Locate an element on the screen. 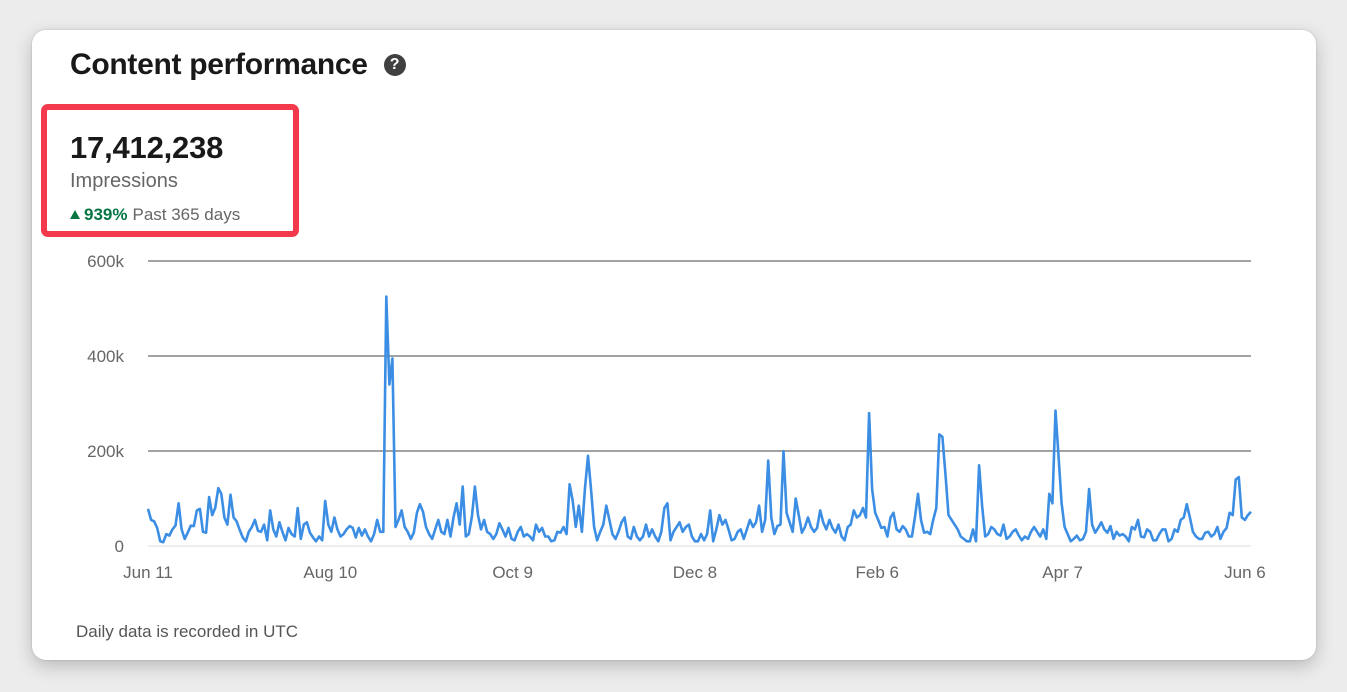 This screenshot has width=1347, height=692. y-tick-label: 200k is located at coordinates (105, 451).